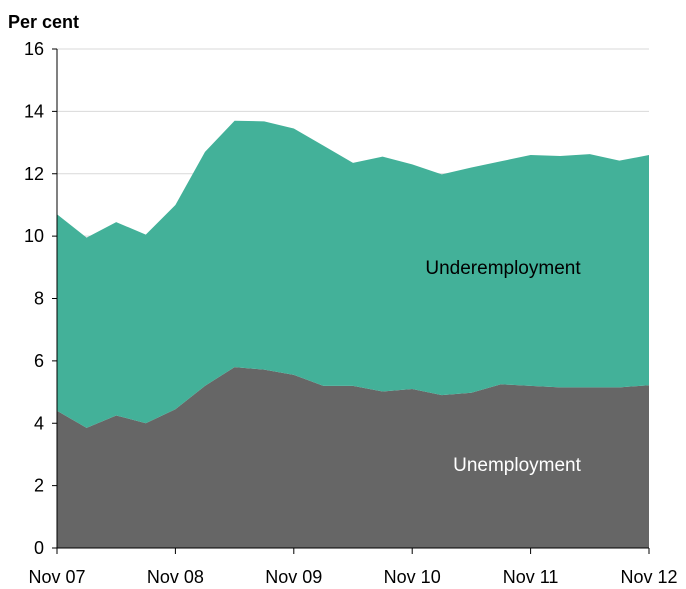 Image resolution: width=686 pixels, height=589 pixels. I want to click on y-tick-label: 4, so click(39, 423).